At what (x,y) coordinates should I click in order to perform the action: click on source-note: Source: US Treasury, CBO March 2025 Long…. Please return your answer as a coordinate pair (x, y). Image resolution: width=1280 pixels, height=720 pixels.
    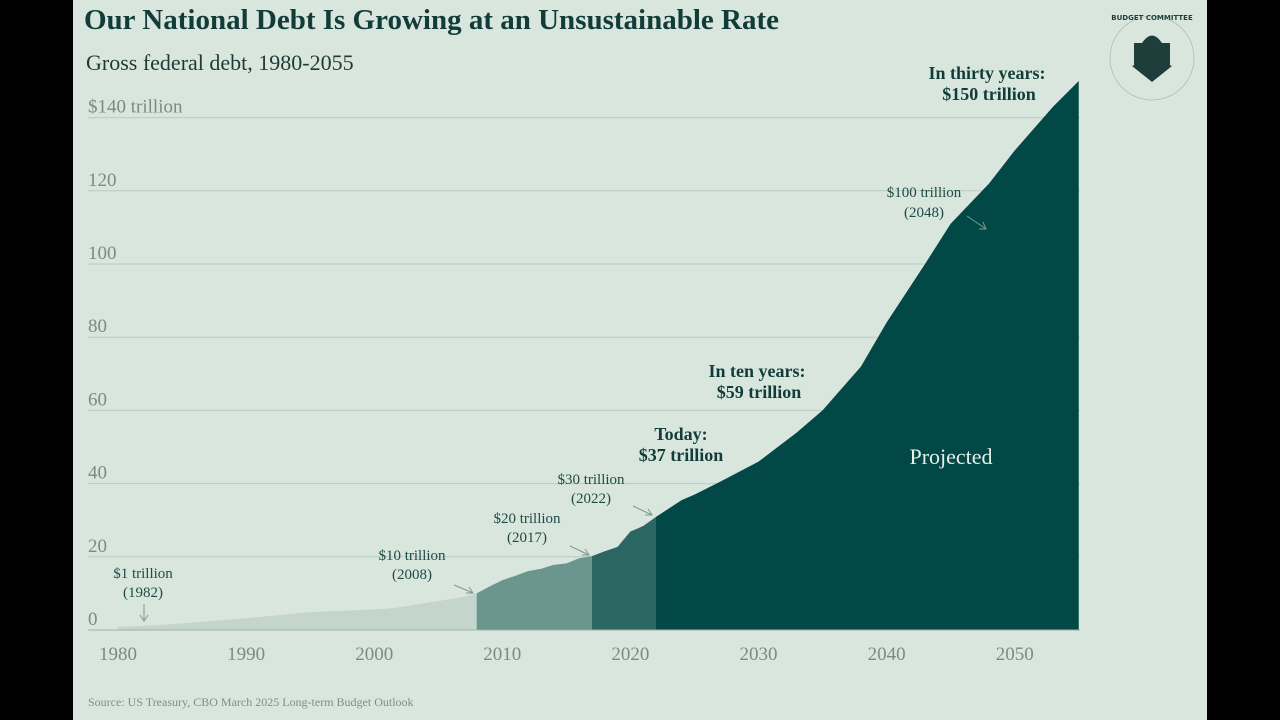
    Looking at the image, I should click on (251, 702).